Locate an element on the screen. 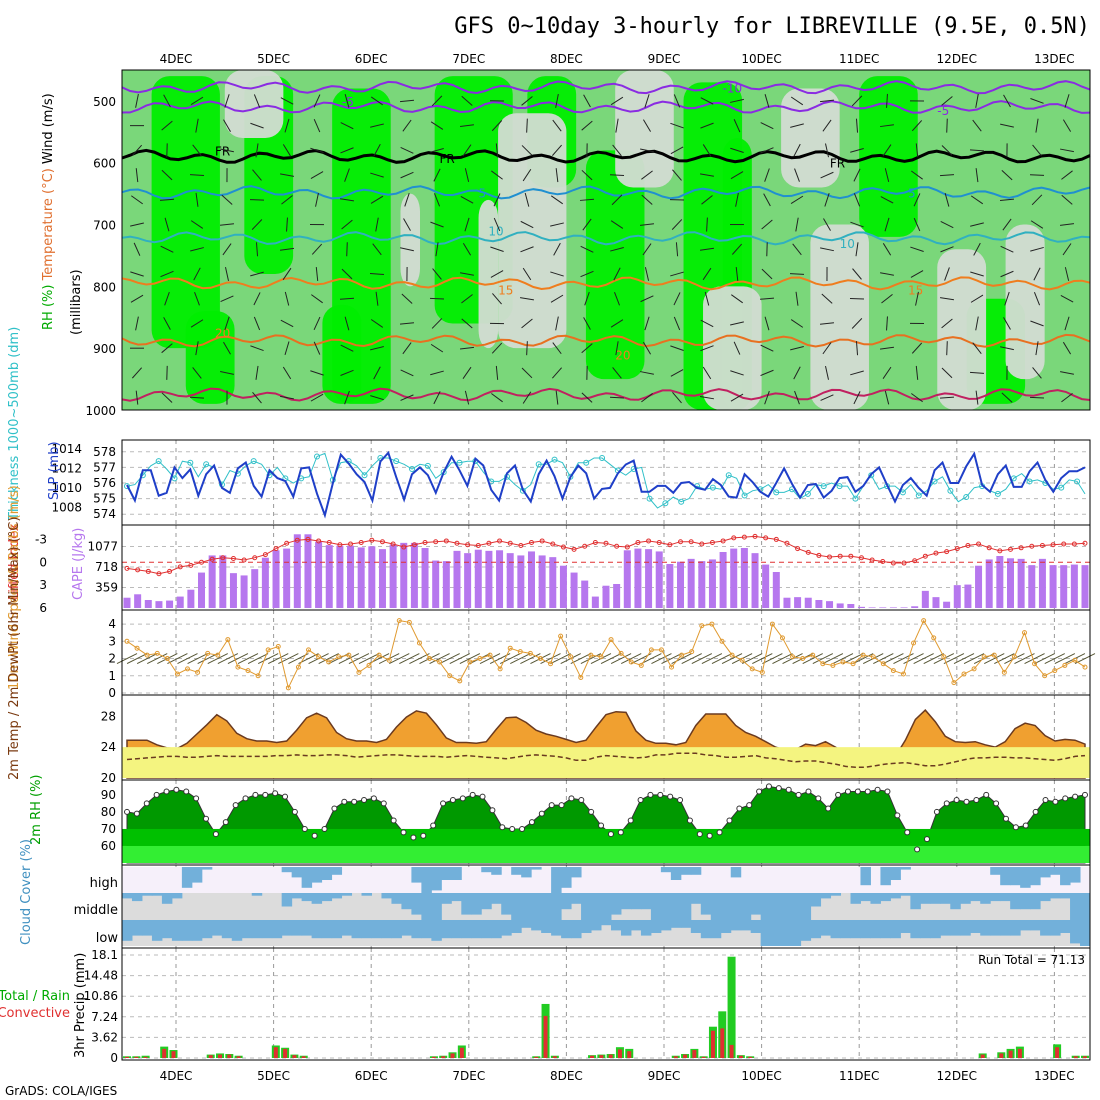 The height and width of the screenshot is (1100, 1100). pressure-tick: 800 is located at coordinates (104, 287).